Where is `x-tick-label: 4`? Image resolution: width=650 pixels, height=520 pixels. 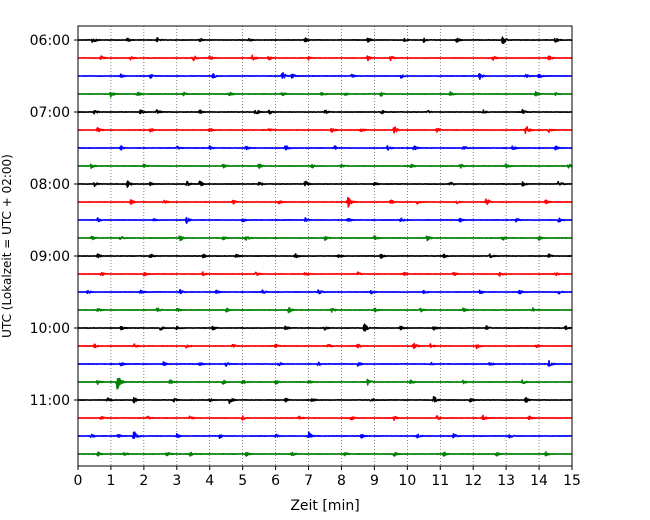
x-tick-label: 4 is located at coordinates (209, 481).